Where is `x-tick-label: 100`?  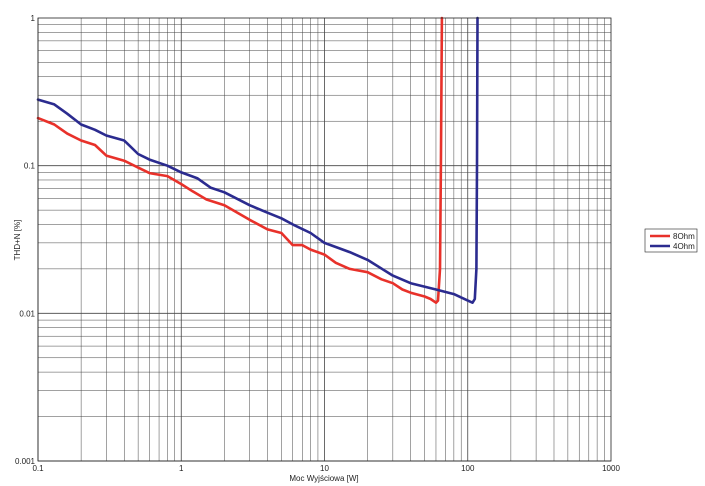
x-tick-label: 100 is located at coordinates (468, 468).